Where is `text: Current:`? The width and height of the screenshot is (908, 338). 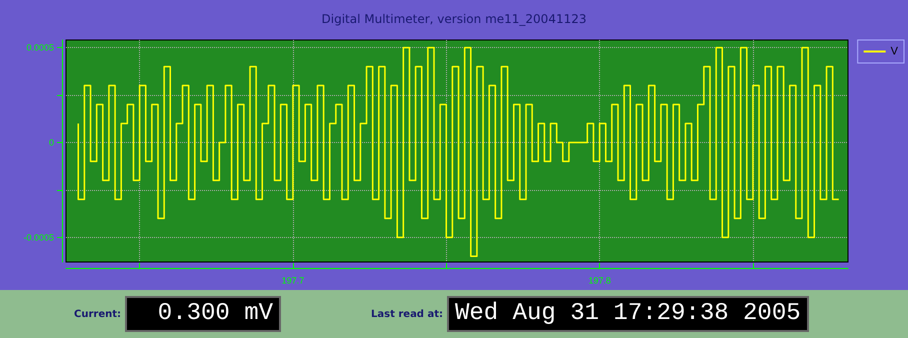 text: Current: is located at coordinates (98, 314).